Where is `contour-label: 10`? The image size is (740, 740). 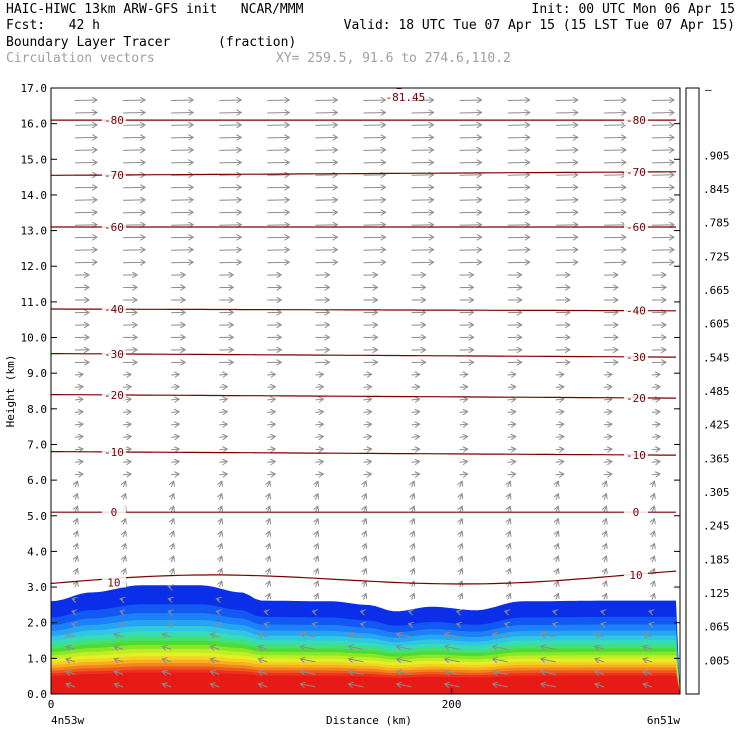 contour-label: 10 is located at coordinates (635, 575).